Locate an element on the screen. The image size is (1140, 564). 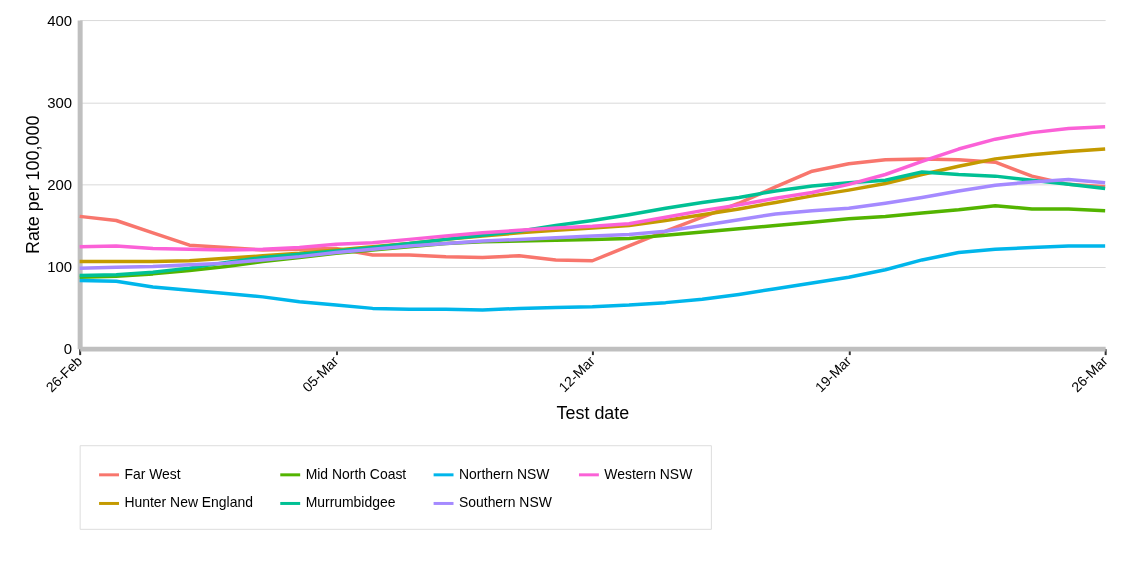
legend-label: Mid North Coast is located at coordinates (356, 473).